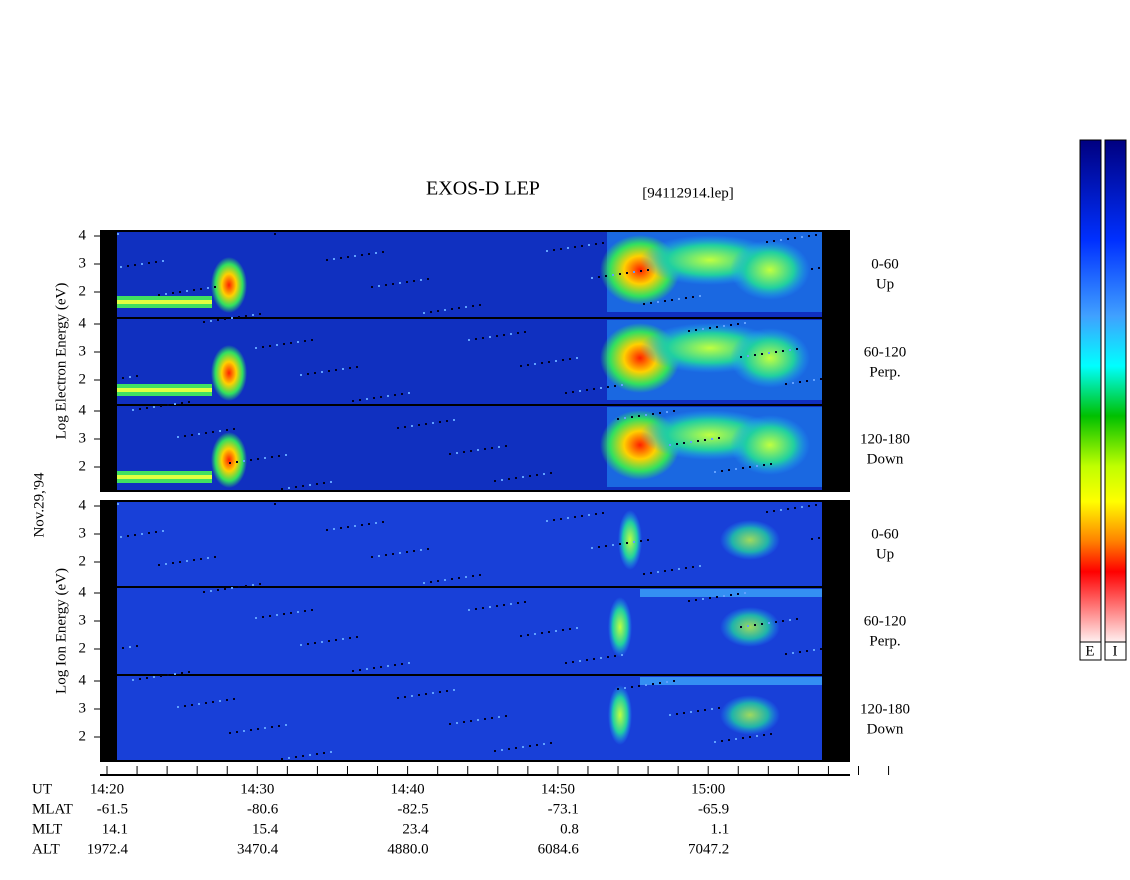 Image resolution: width=1130 pixels, height=880 pixels. Describe the element at coordinates (407, 849) in the screenshot. I see `row-value: 4880.0` at that location.